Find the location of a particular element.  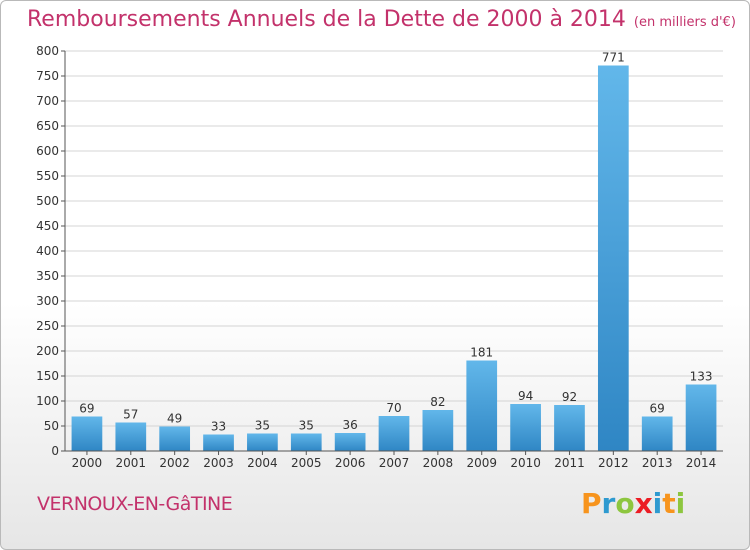

y-tick-label: 700 is located at coordinates (47, 101).